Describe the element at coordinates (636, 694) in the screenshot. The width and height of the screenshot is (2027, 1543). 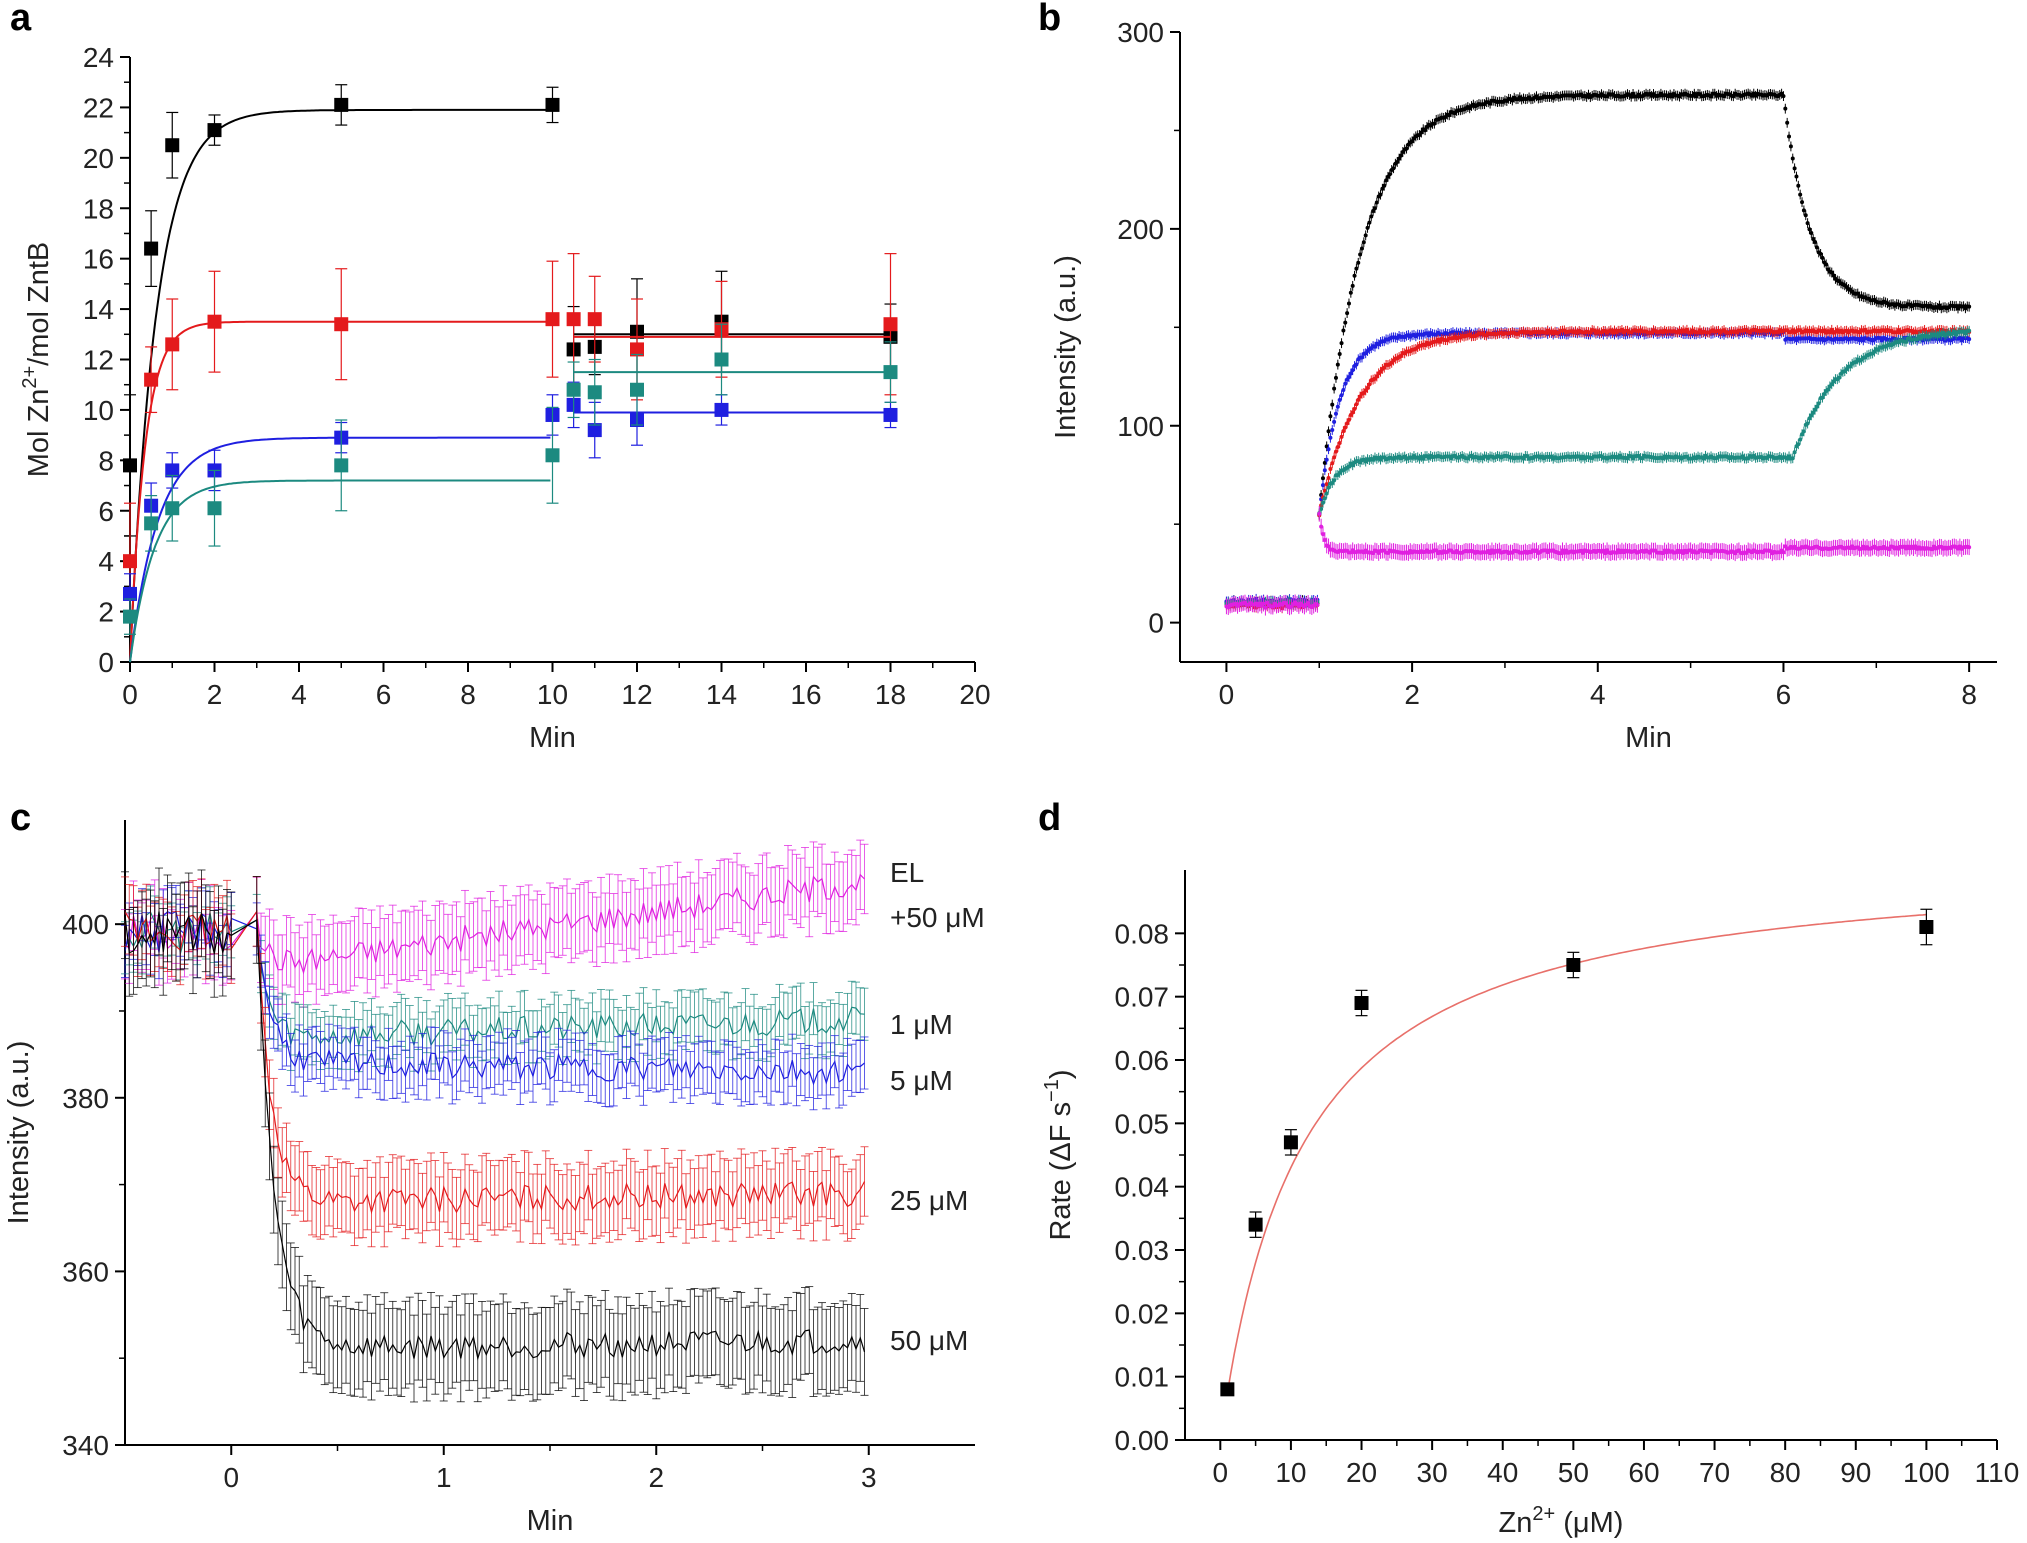
I see `x-tick-label: 12` at that location.